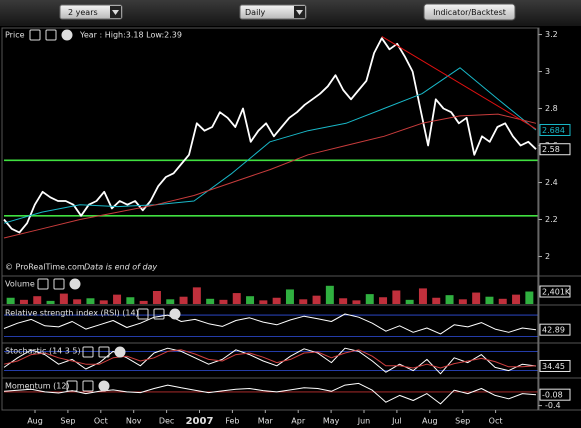 The width and height of the screenshot is (581, 428). Describe the element at coordinates (255, 12) in the screenshot. I see `interval-text: Daily` at that location.